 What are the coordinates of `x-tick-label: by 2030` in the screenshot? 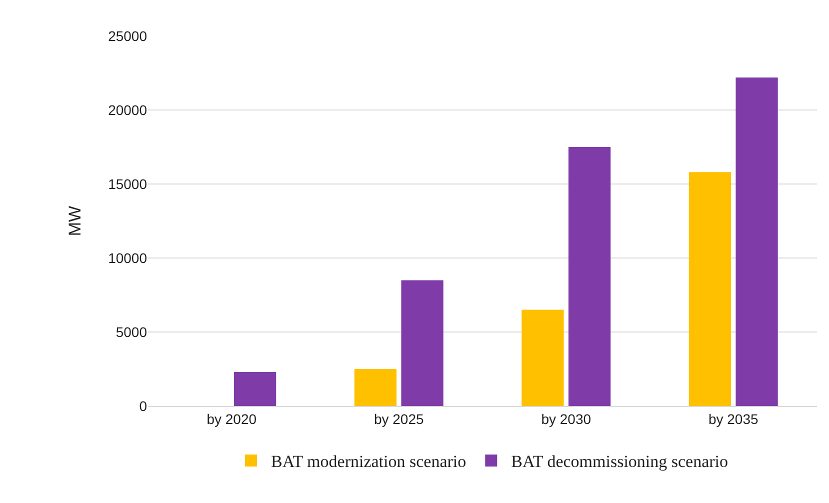 It's located at (566, 418).